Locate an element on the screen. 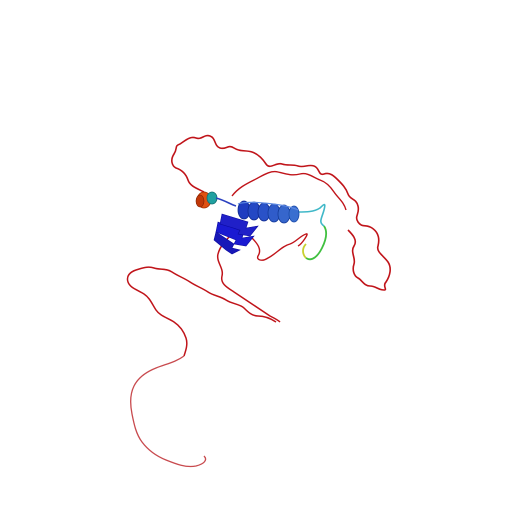  disordered-loop-lower-tail is located at coordinates (201, 311).